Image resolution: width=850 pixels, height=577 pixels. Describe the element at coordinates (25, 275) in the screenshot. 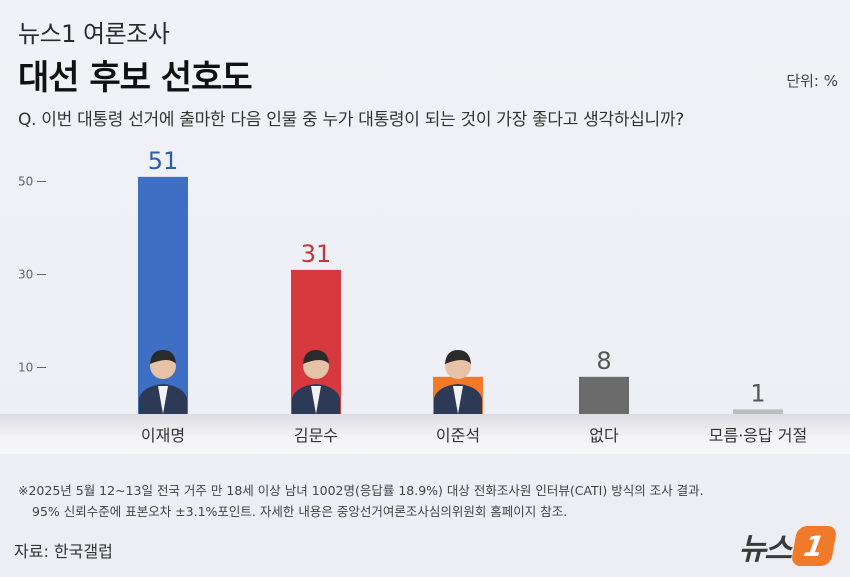

I see `y-tick-label: 30` at that location.